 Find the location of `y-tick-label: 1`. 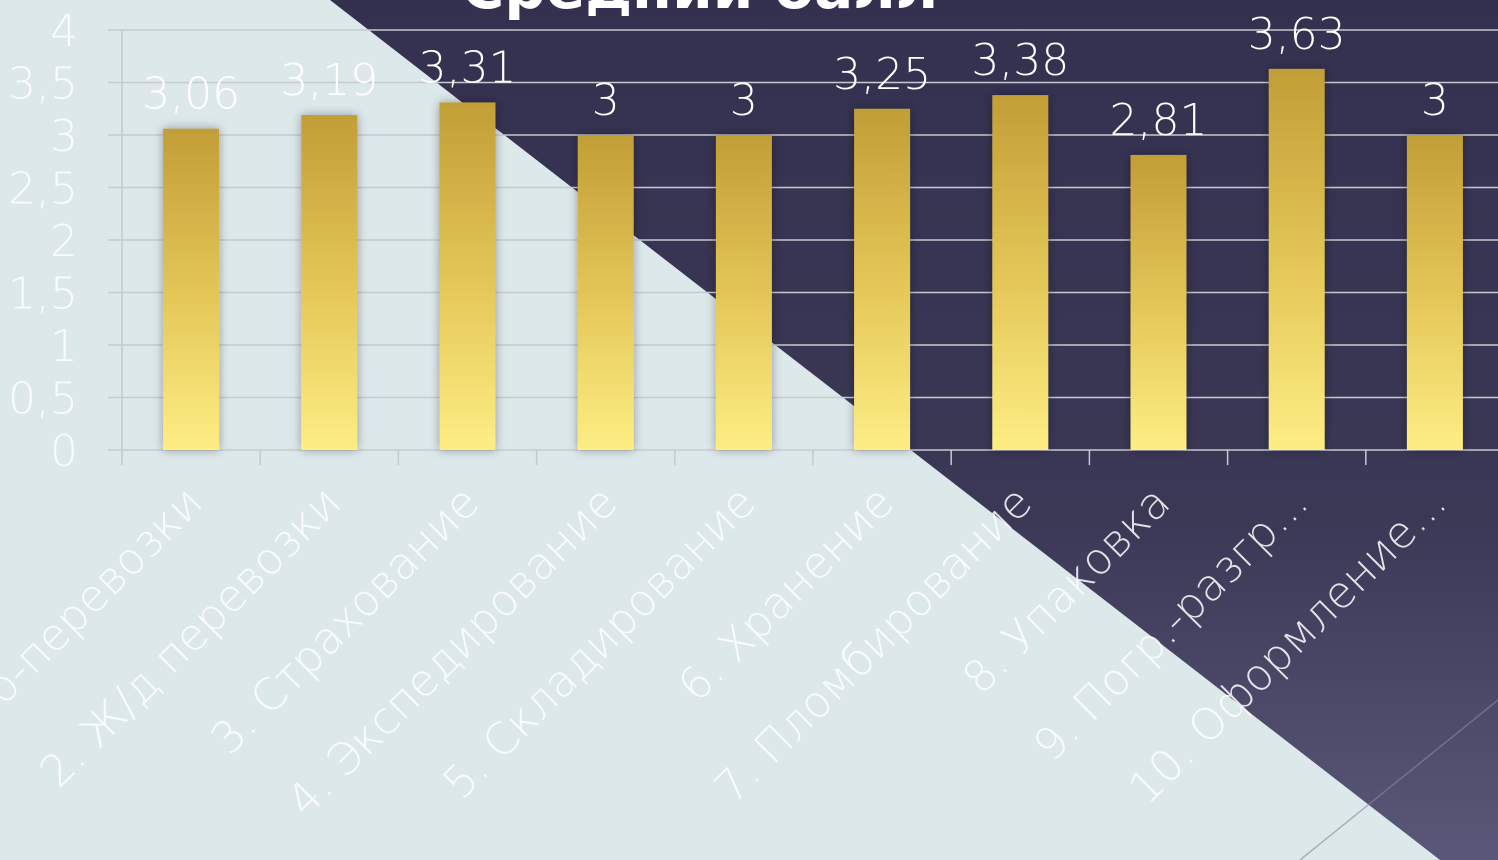

y-tick-label: 1 is located at coordinates (64, 346).